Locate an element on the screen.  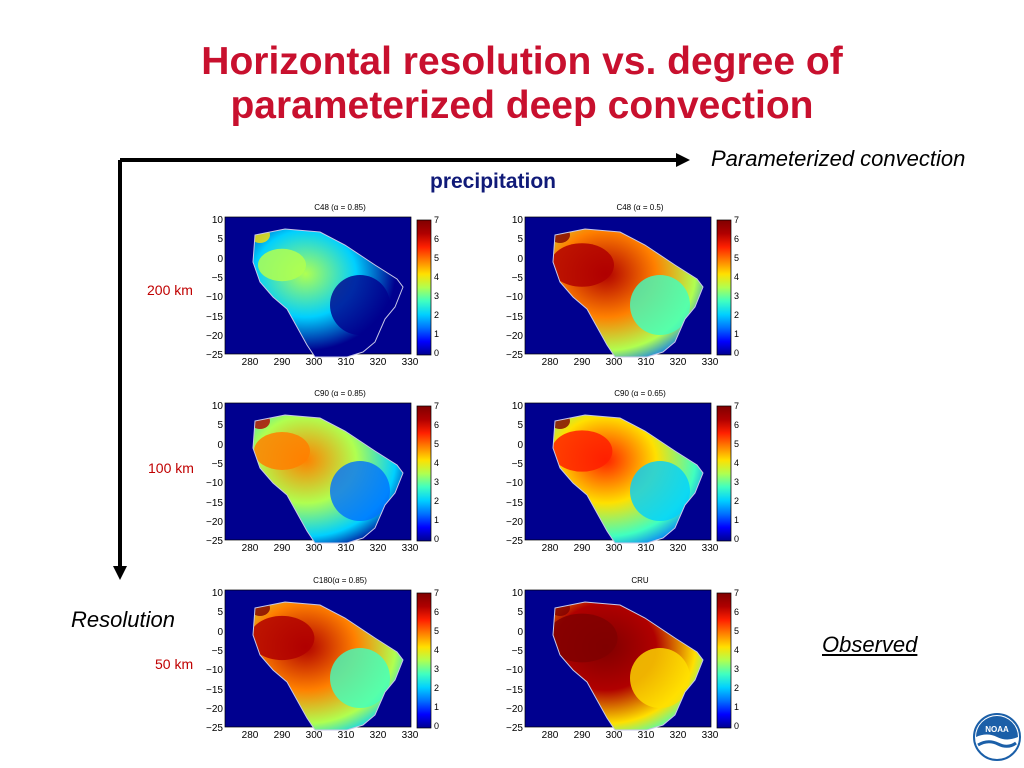
parameterized-convection-label: Parameterized convection is located at coordinates (838, 158).